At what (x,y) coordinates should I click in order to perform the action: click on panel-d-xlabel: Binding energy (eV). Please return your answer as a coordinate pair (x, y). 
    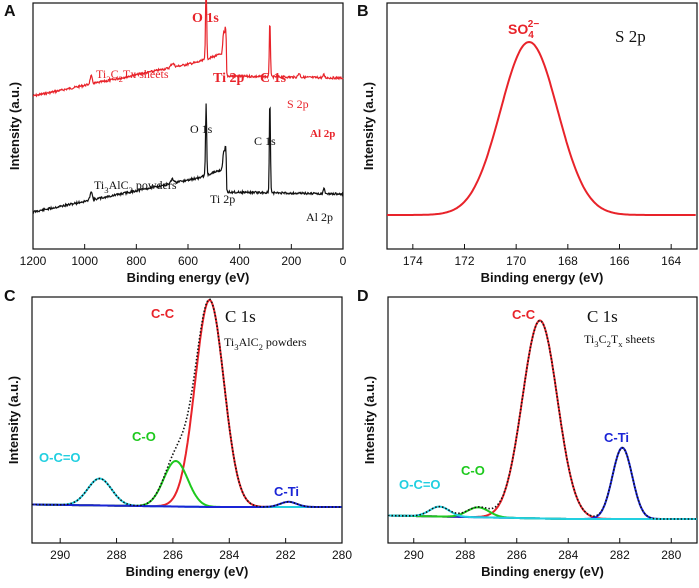
    Looking at the image, I should click on (542, 571).